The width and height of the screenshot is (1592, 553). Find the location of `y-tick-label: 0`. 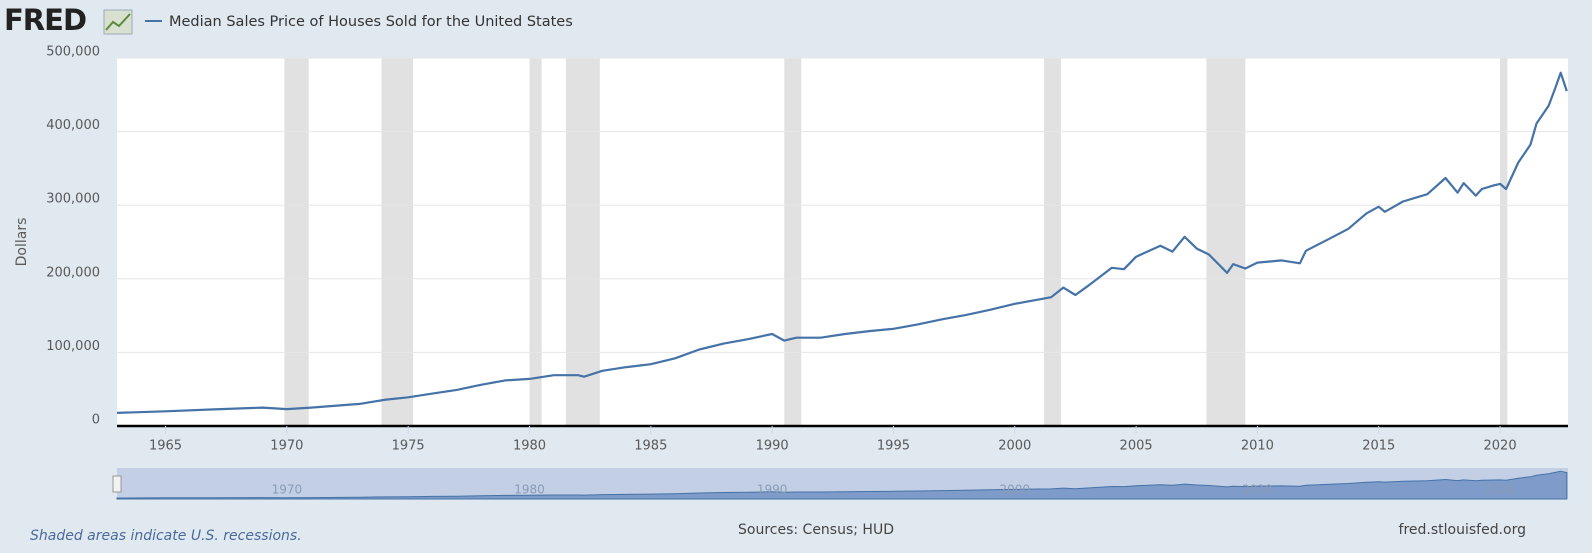

y-tick-label: 0 is located at coordinates (96, 420).